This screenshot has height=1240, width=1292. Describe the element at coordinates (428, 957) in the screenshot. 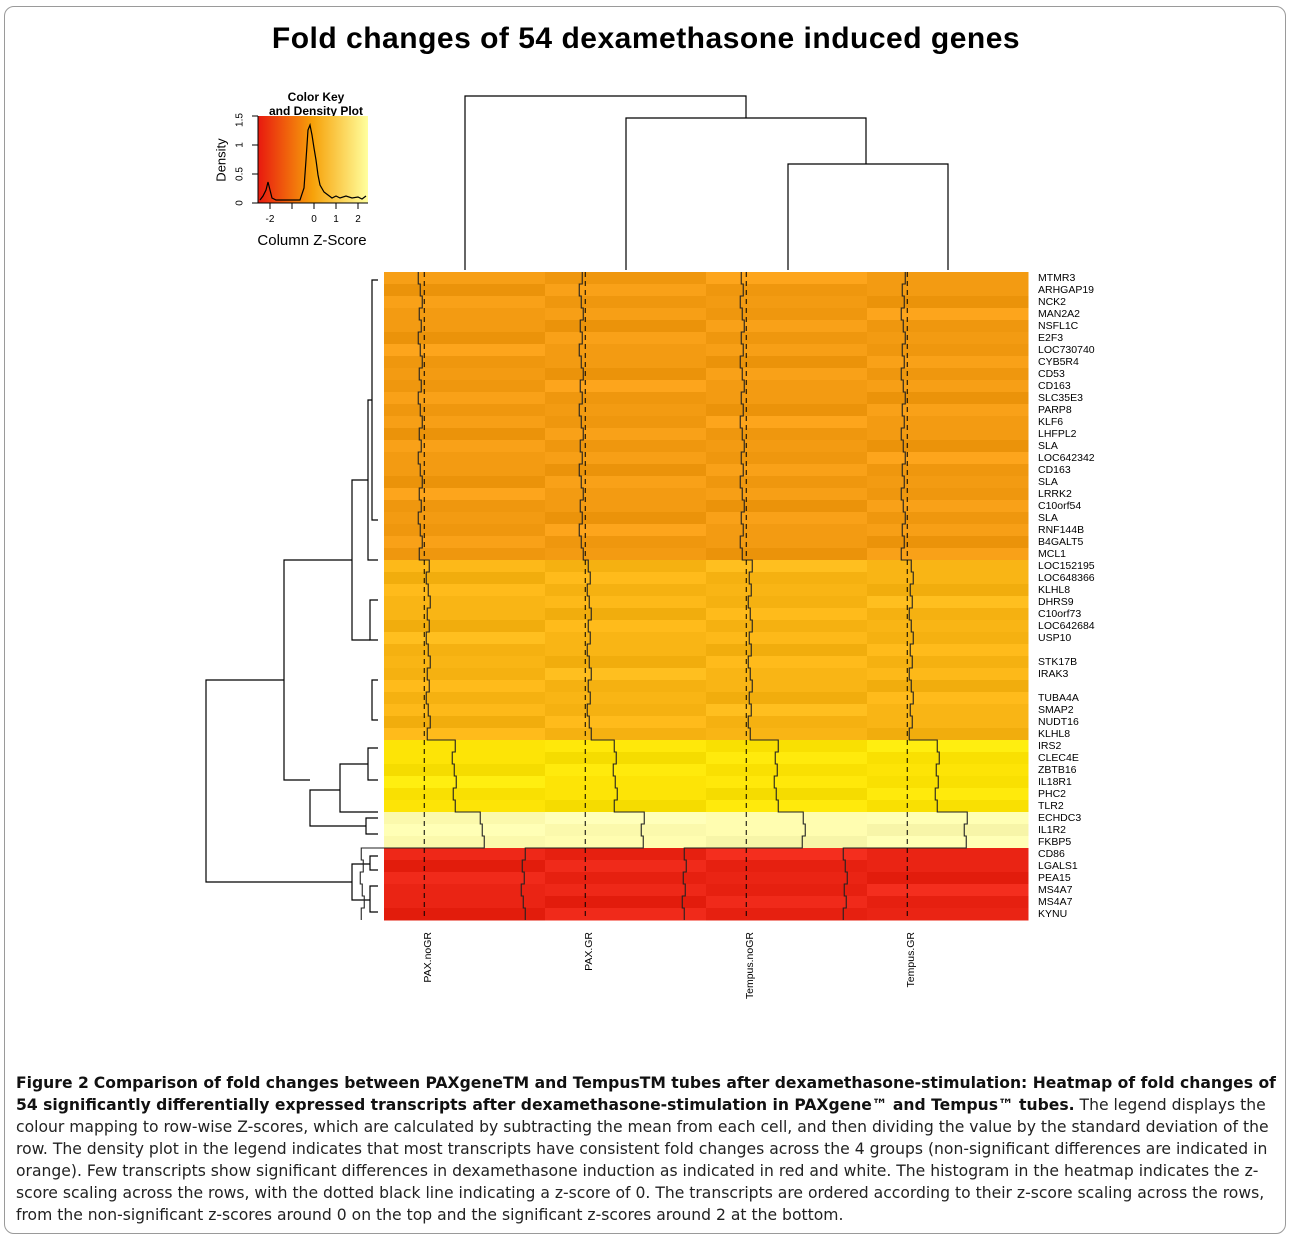

I see `column-label: PAX.noGR` at that location.